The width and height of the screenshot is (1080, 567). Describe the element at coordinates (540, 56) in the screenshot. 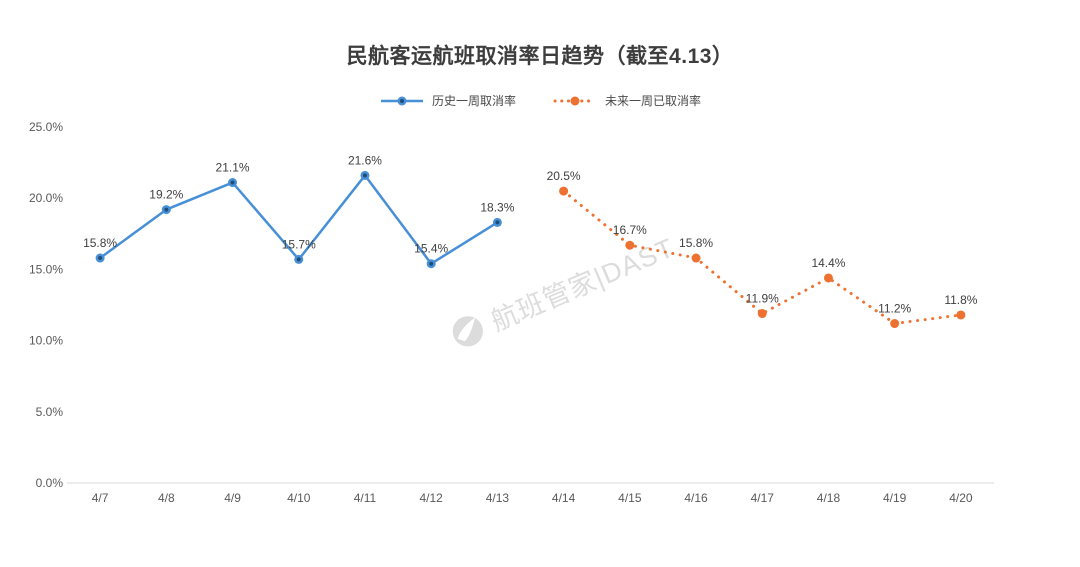

I see `chart-title: 民航客运航班取消率日趋势（截至4.13）` at that location.